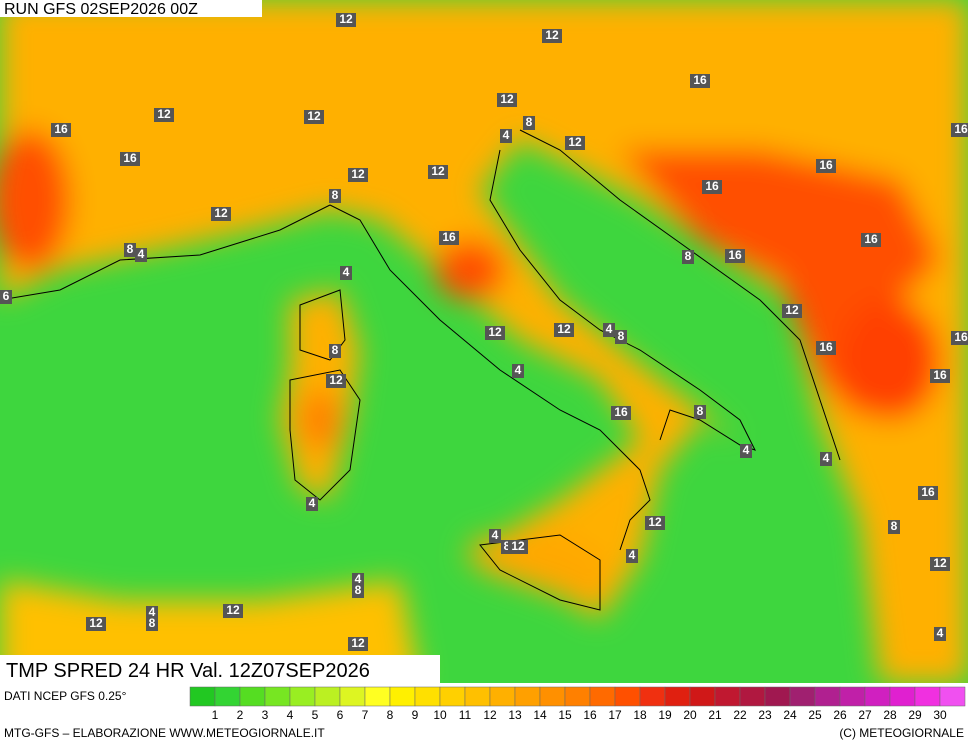 Image resolution: width=968 pixels, height=745 pixels. I want to click on legend-tick-label: 7, so click(365, 715).